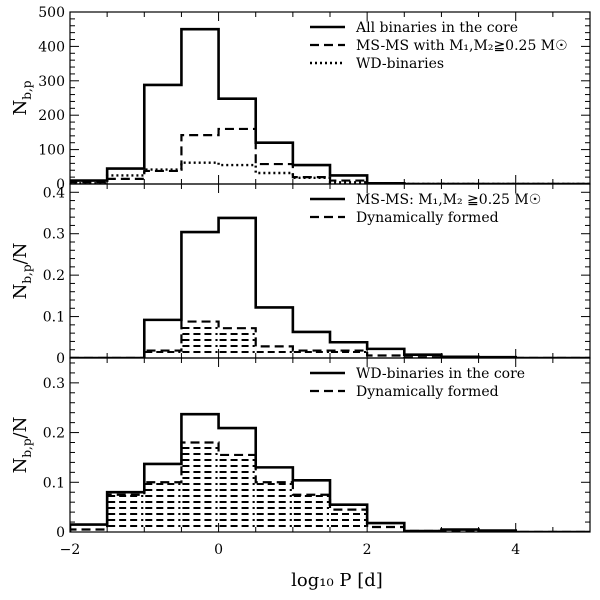  I want to click on y-tick-label: 0.4, so click(54, 193).